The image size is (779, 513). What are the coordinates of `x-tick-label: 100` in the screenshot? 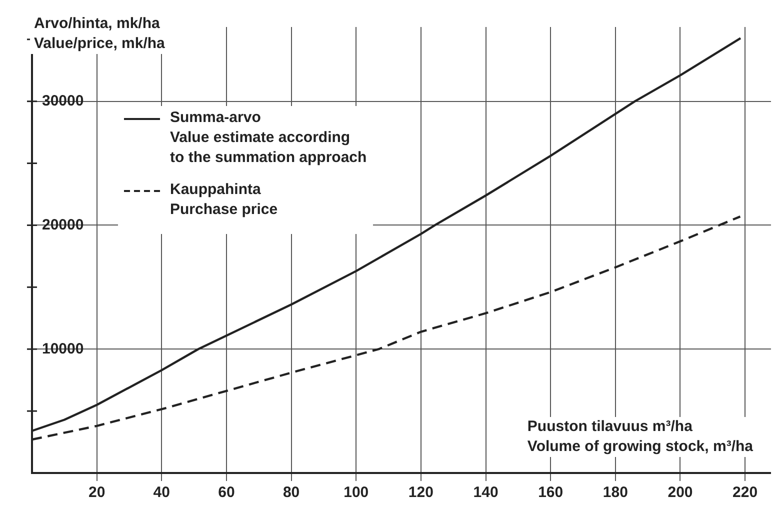 It's located at (356, 493).